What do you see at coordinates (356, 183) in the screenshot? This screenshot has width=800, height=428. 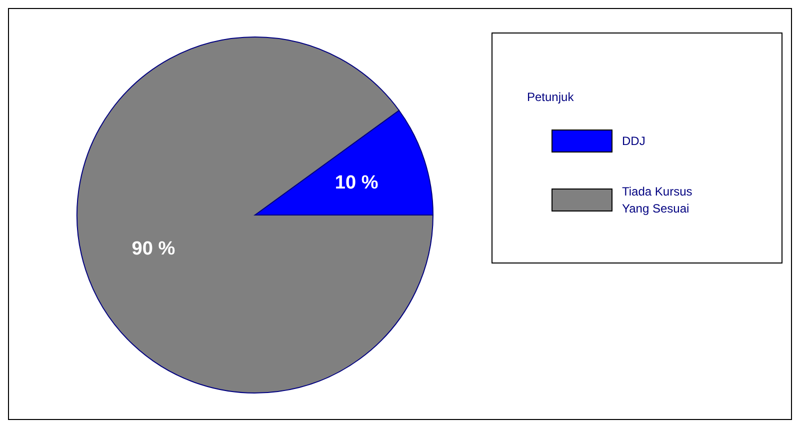 I see `data-label: 10 %` at bounding box center [356, 183].